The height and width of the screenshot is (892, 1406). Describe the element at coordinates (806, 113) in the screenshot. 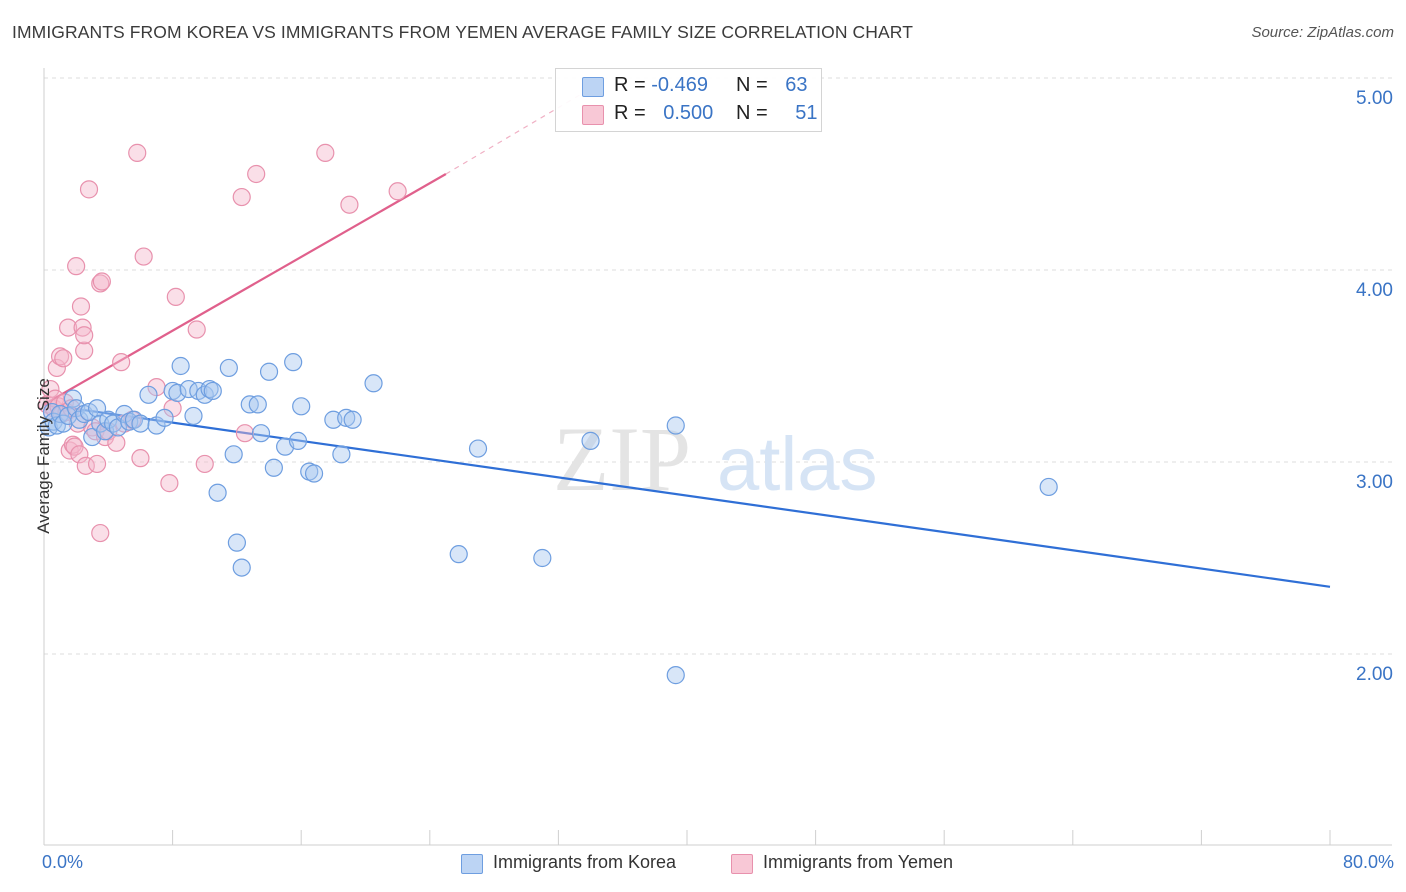

I see `yemen-n-value: 51` at that location.